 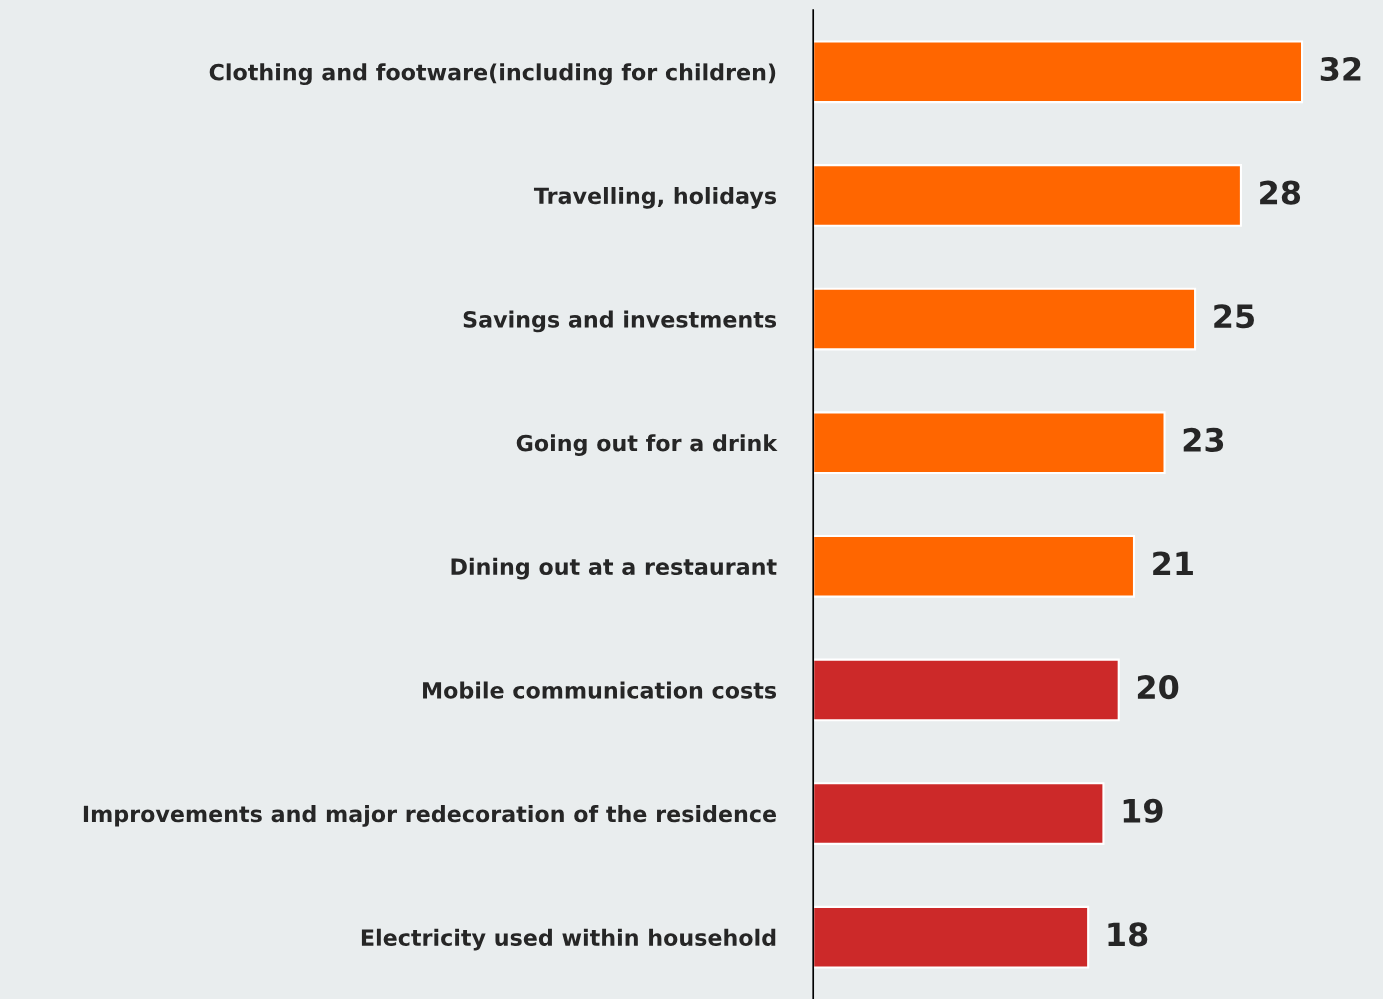 I want to click on data-label: 25, so click(x=1234, y=316).